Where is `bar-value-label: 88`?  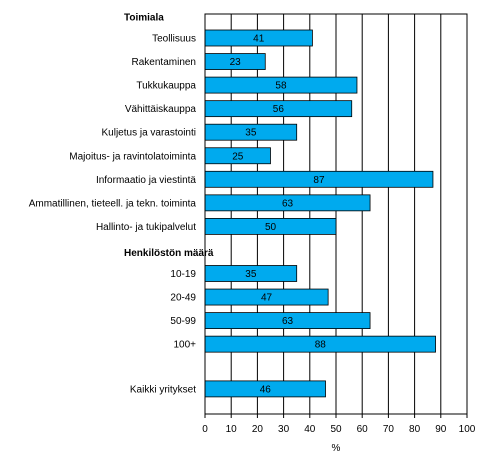
bar-value-label: 88 is located at coordinates (321, 345).